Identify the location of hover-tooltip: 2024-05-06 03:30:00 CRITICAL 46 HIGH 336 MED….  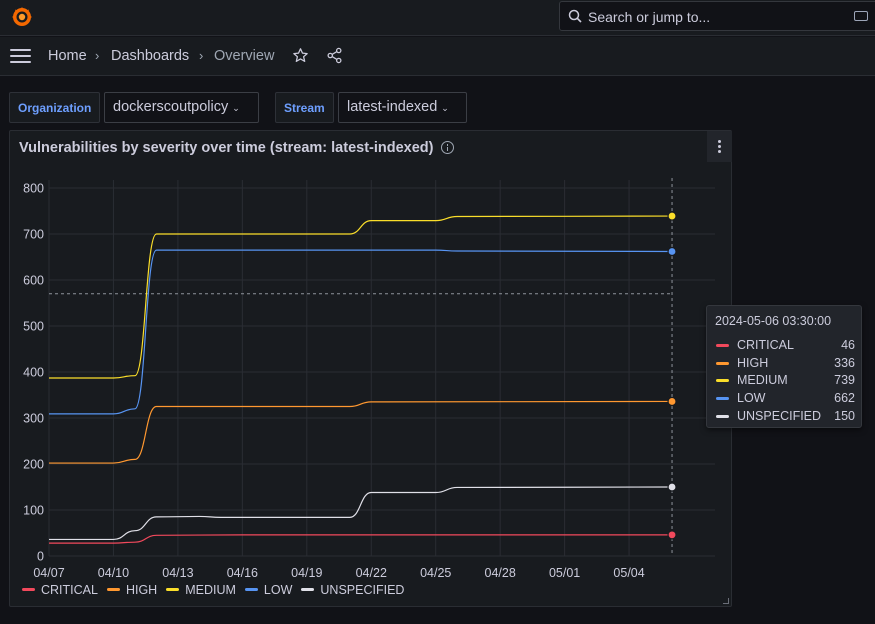
(784, 366).